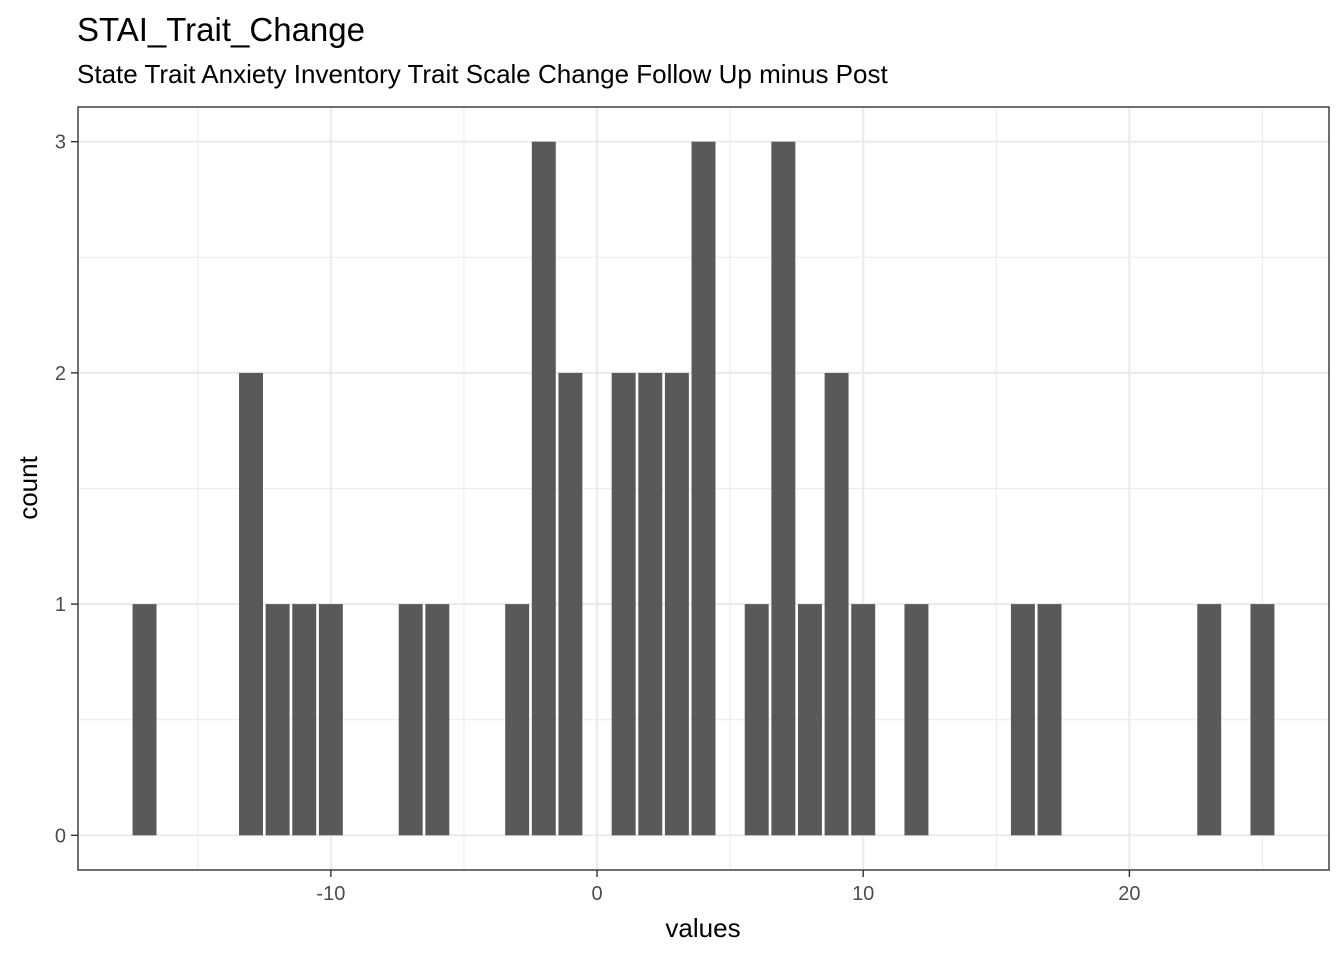 This screenshot has height=960, width=1344. Describe the element at coordinates (1129, 894) in the screenshot. I see `x-tick-label: 20` at that location.